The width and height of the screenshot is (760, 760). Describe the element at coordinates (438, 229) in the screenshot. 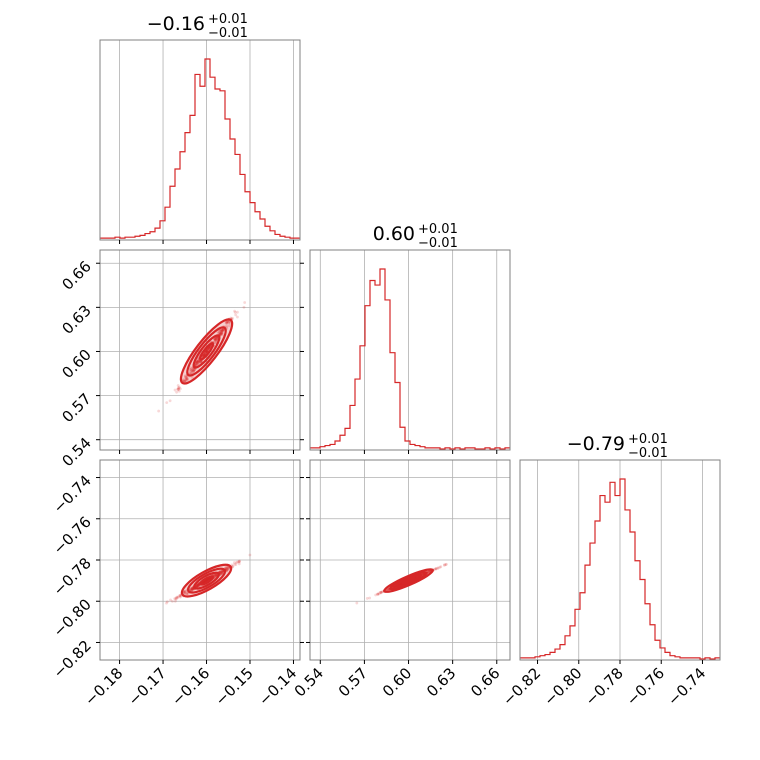

I see `title-plus: +0.01` at that location.